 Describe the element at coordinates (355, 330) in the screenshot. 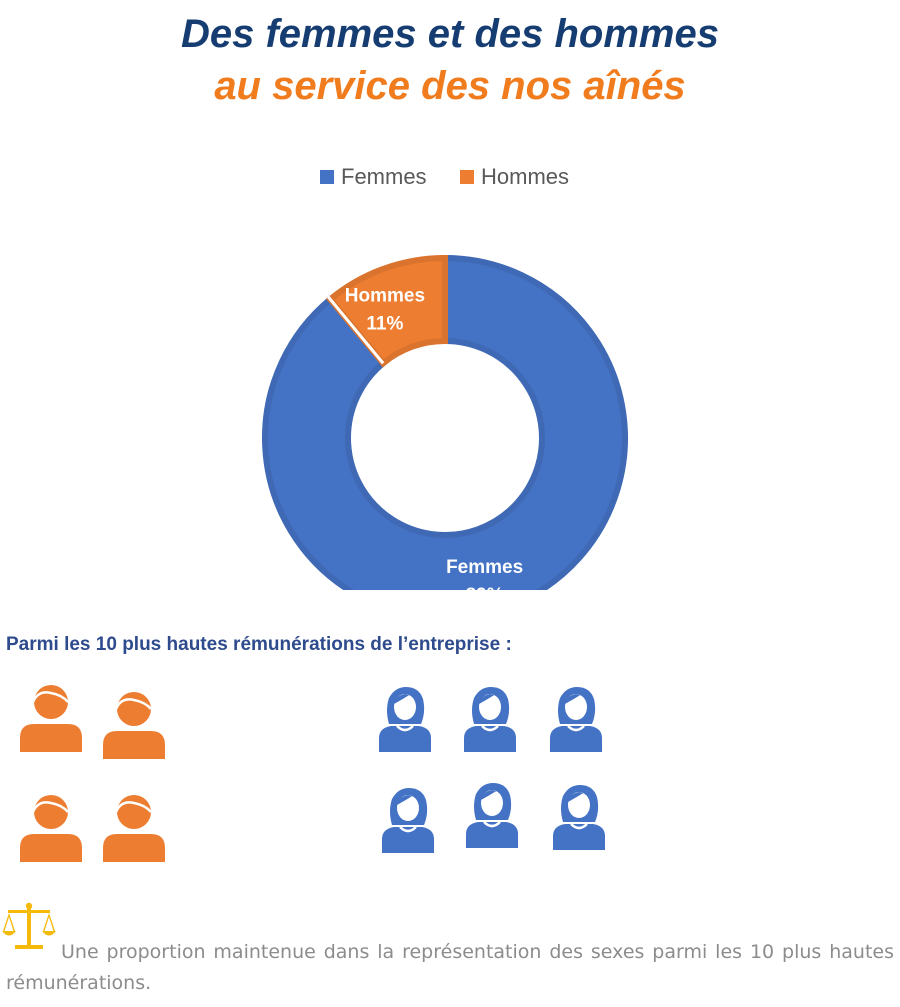

I see `slice-separator` at that location.